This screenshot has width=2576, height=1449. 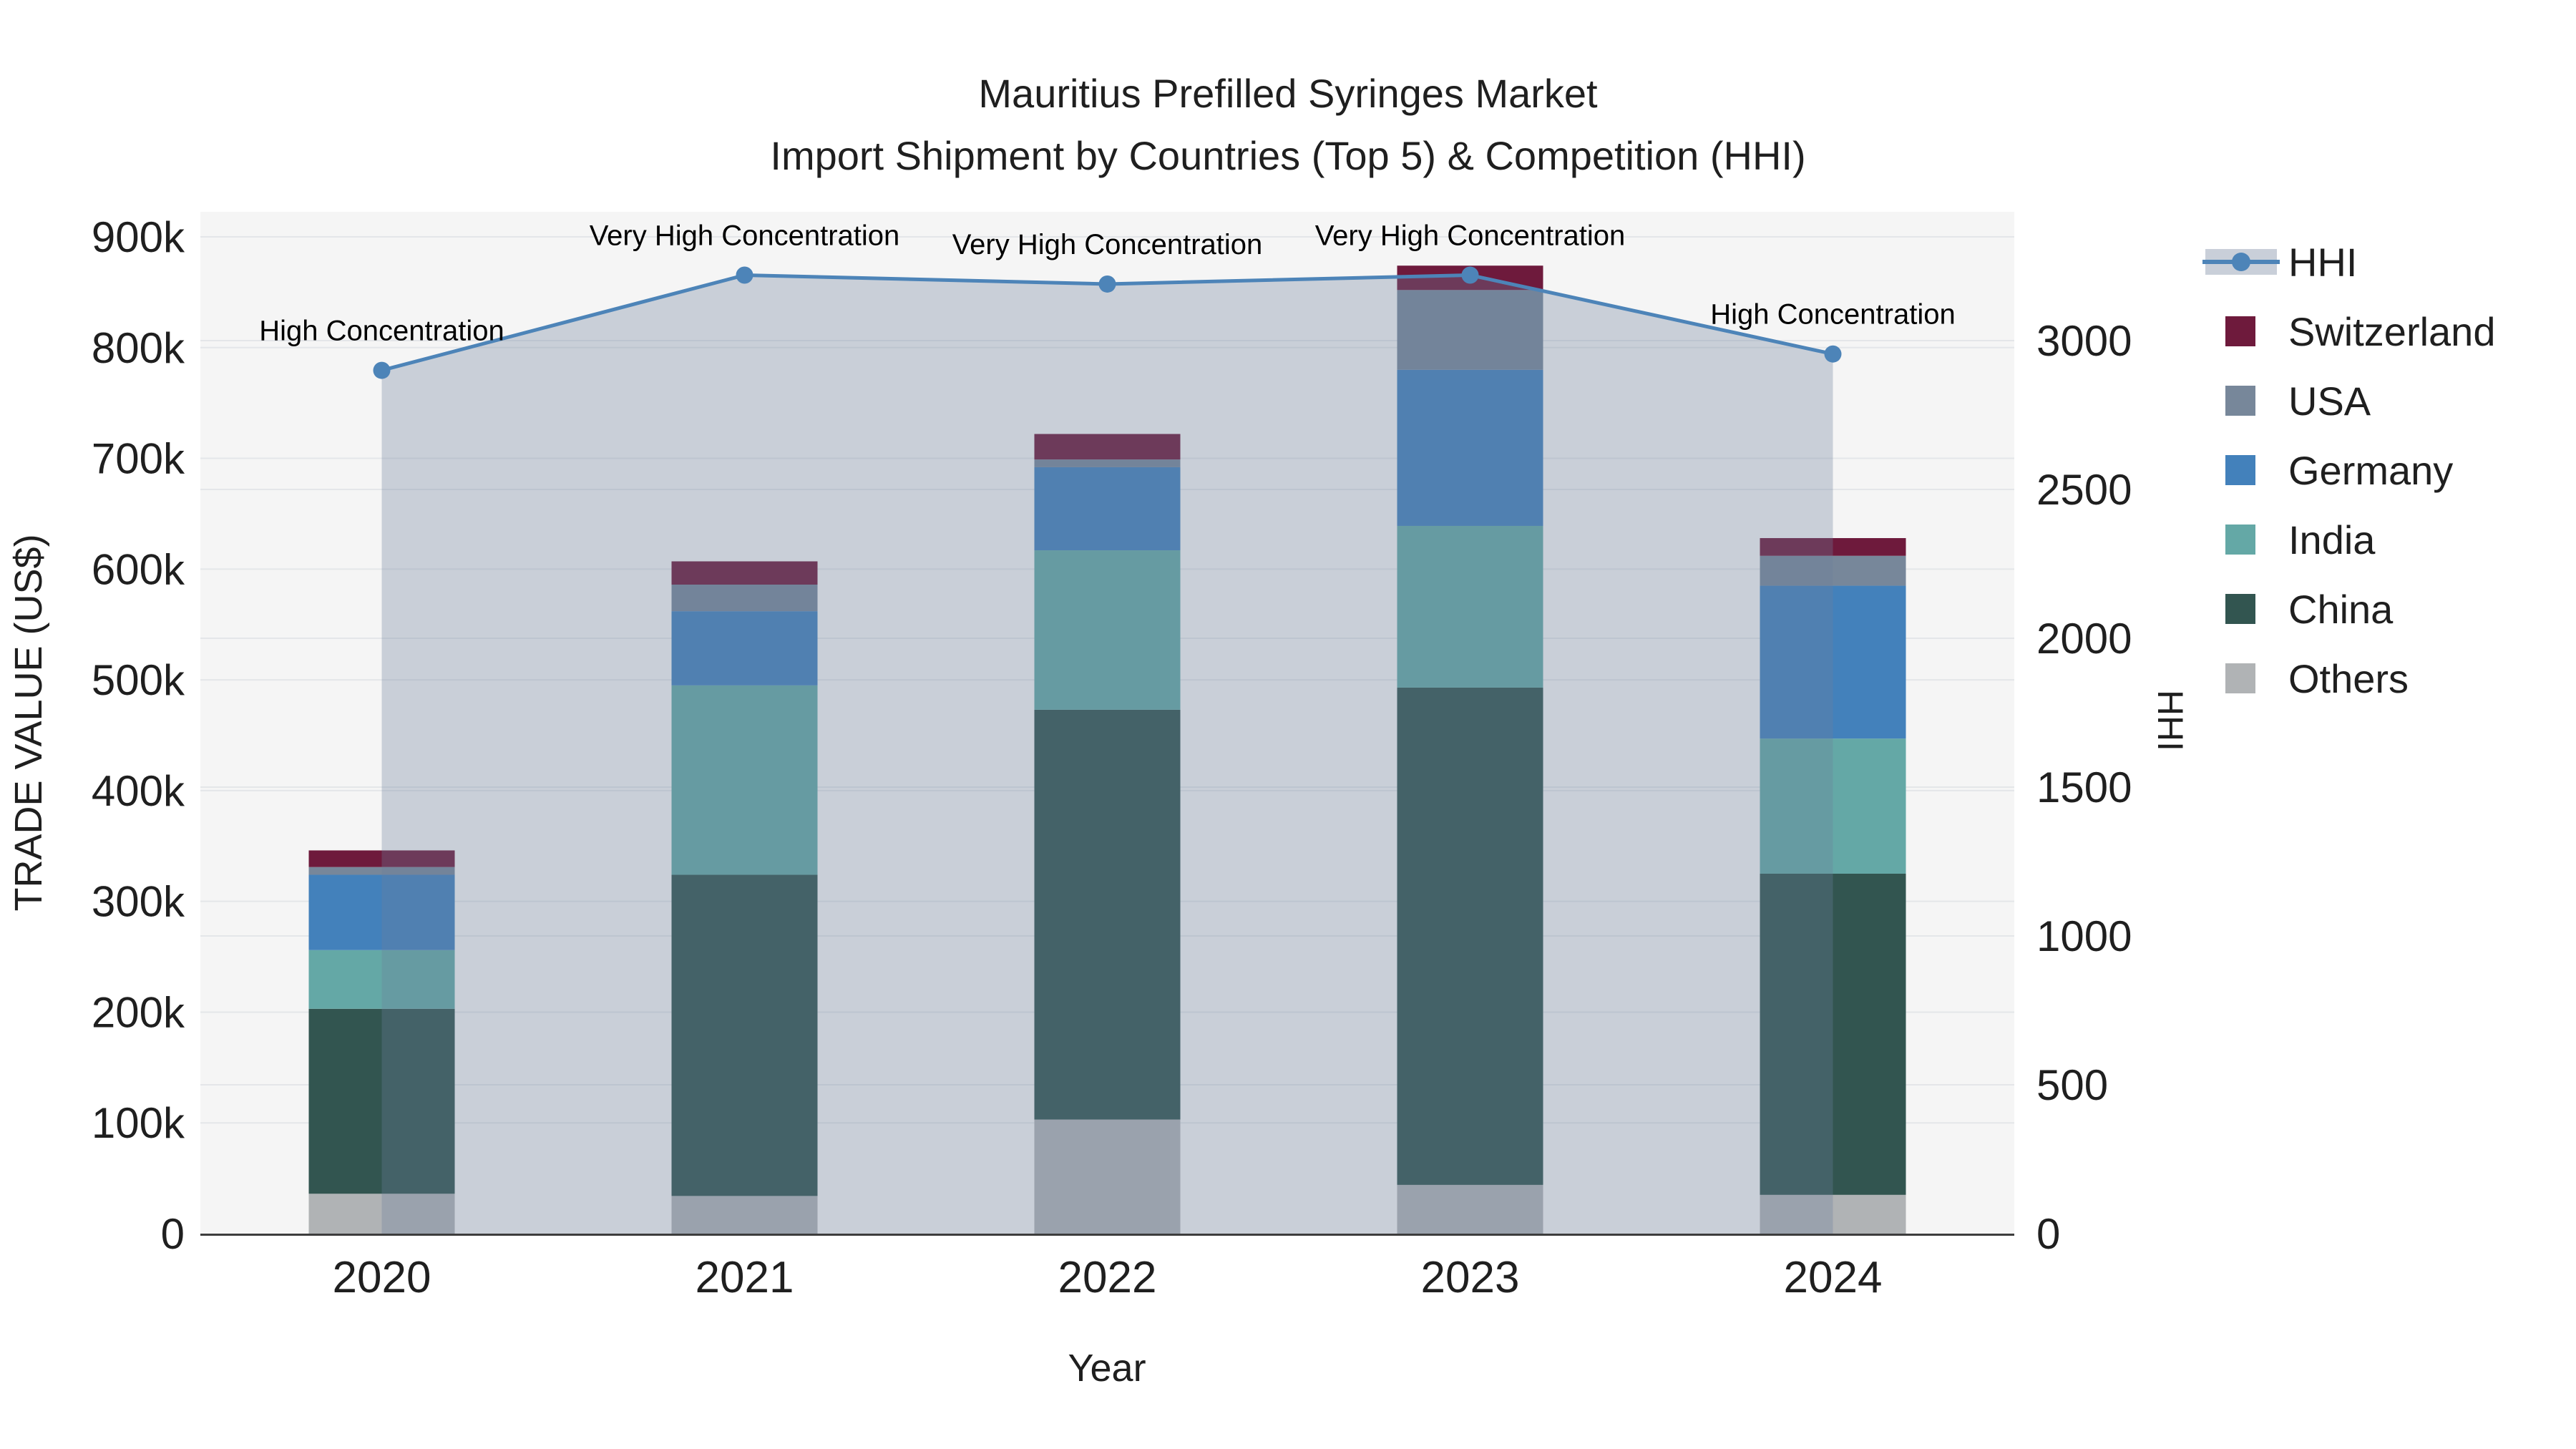 I want to click on annotation-2024: High Concentration, so click(x=1832, y=315).